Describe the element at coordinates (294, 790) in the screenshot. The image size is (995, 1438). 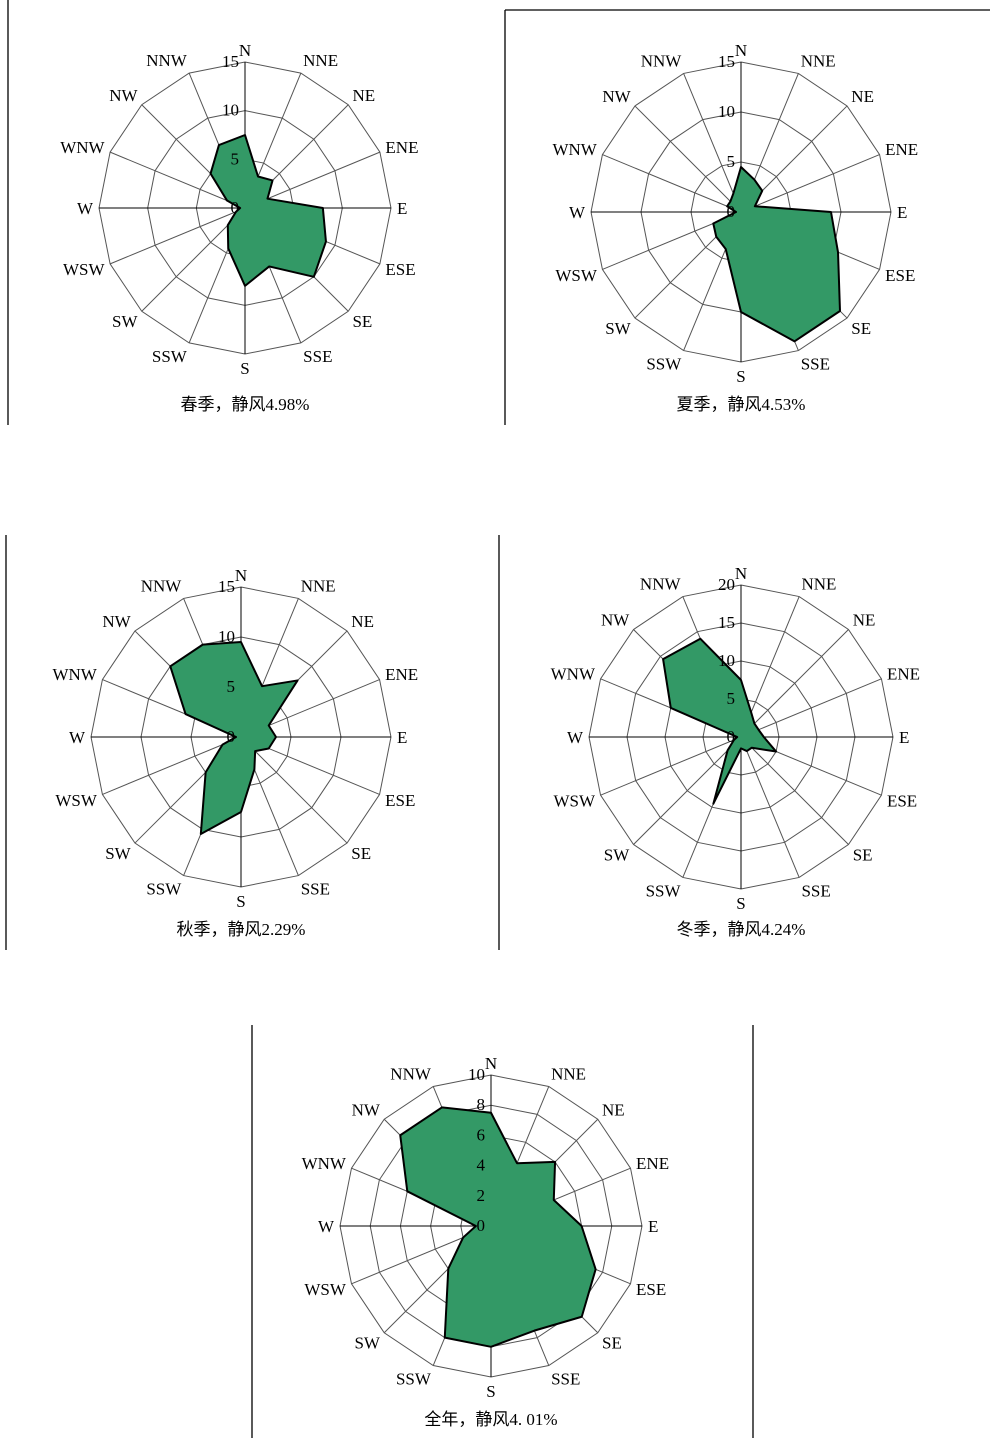
I see `spoke-se` at that location.